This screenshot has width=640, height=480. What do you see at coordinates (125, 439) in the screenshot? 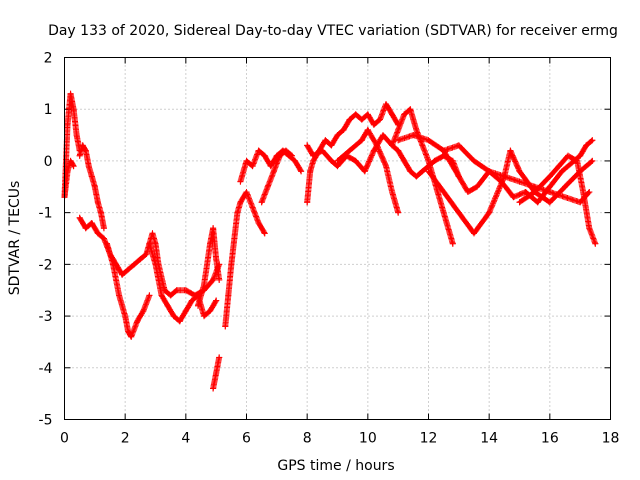
I see `x-tick-label: 2` at bounding box center [125, 439].